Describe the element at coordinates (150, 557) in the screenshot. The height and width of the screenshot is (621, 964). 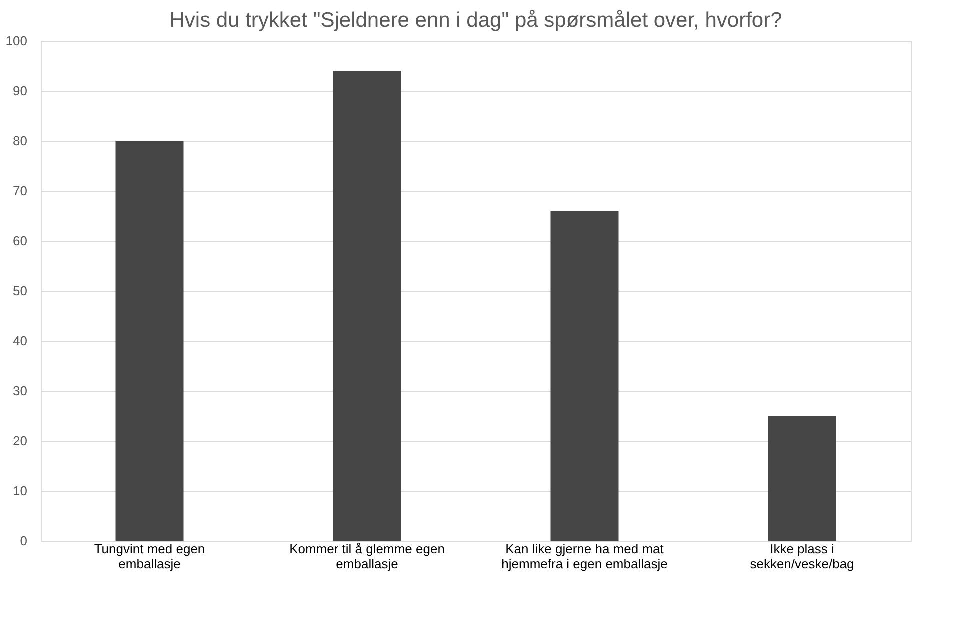
I see `x-tick-label: Tungvint med egen emballasje` at that location.